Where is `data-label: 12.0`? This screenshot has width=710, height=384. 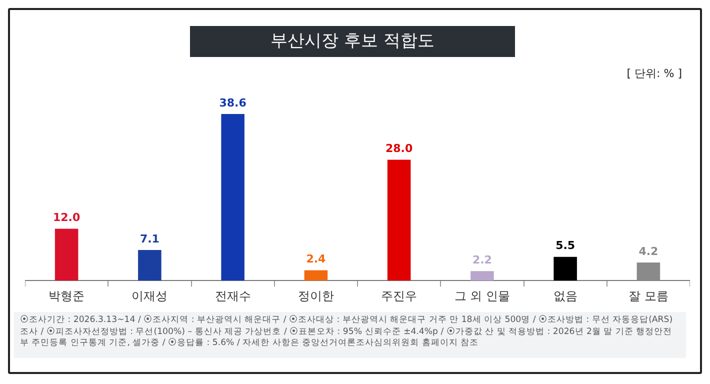
data-label: 12.0 is located at coordinates (66, 217).